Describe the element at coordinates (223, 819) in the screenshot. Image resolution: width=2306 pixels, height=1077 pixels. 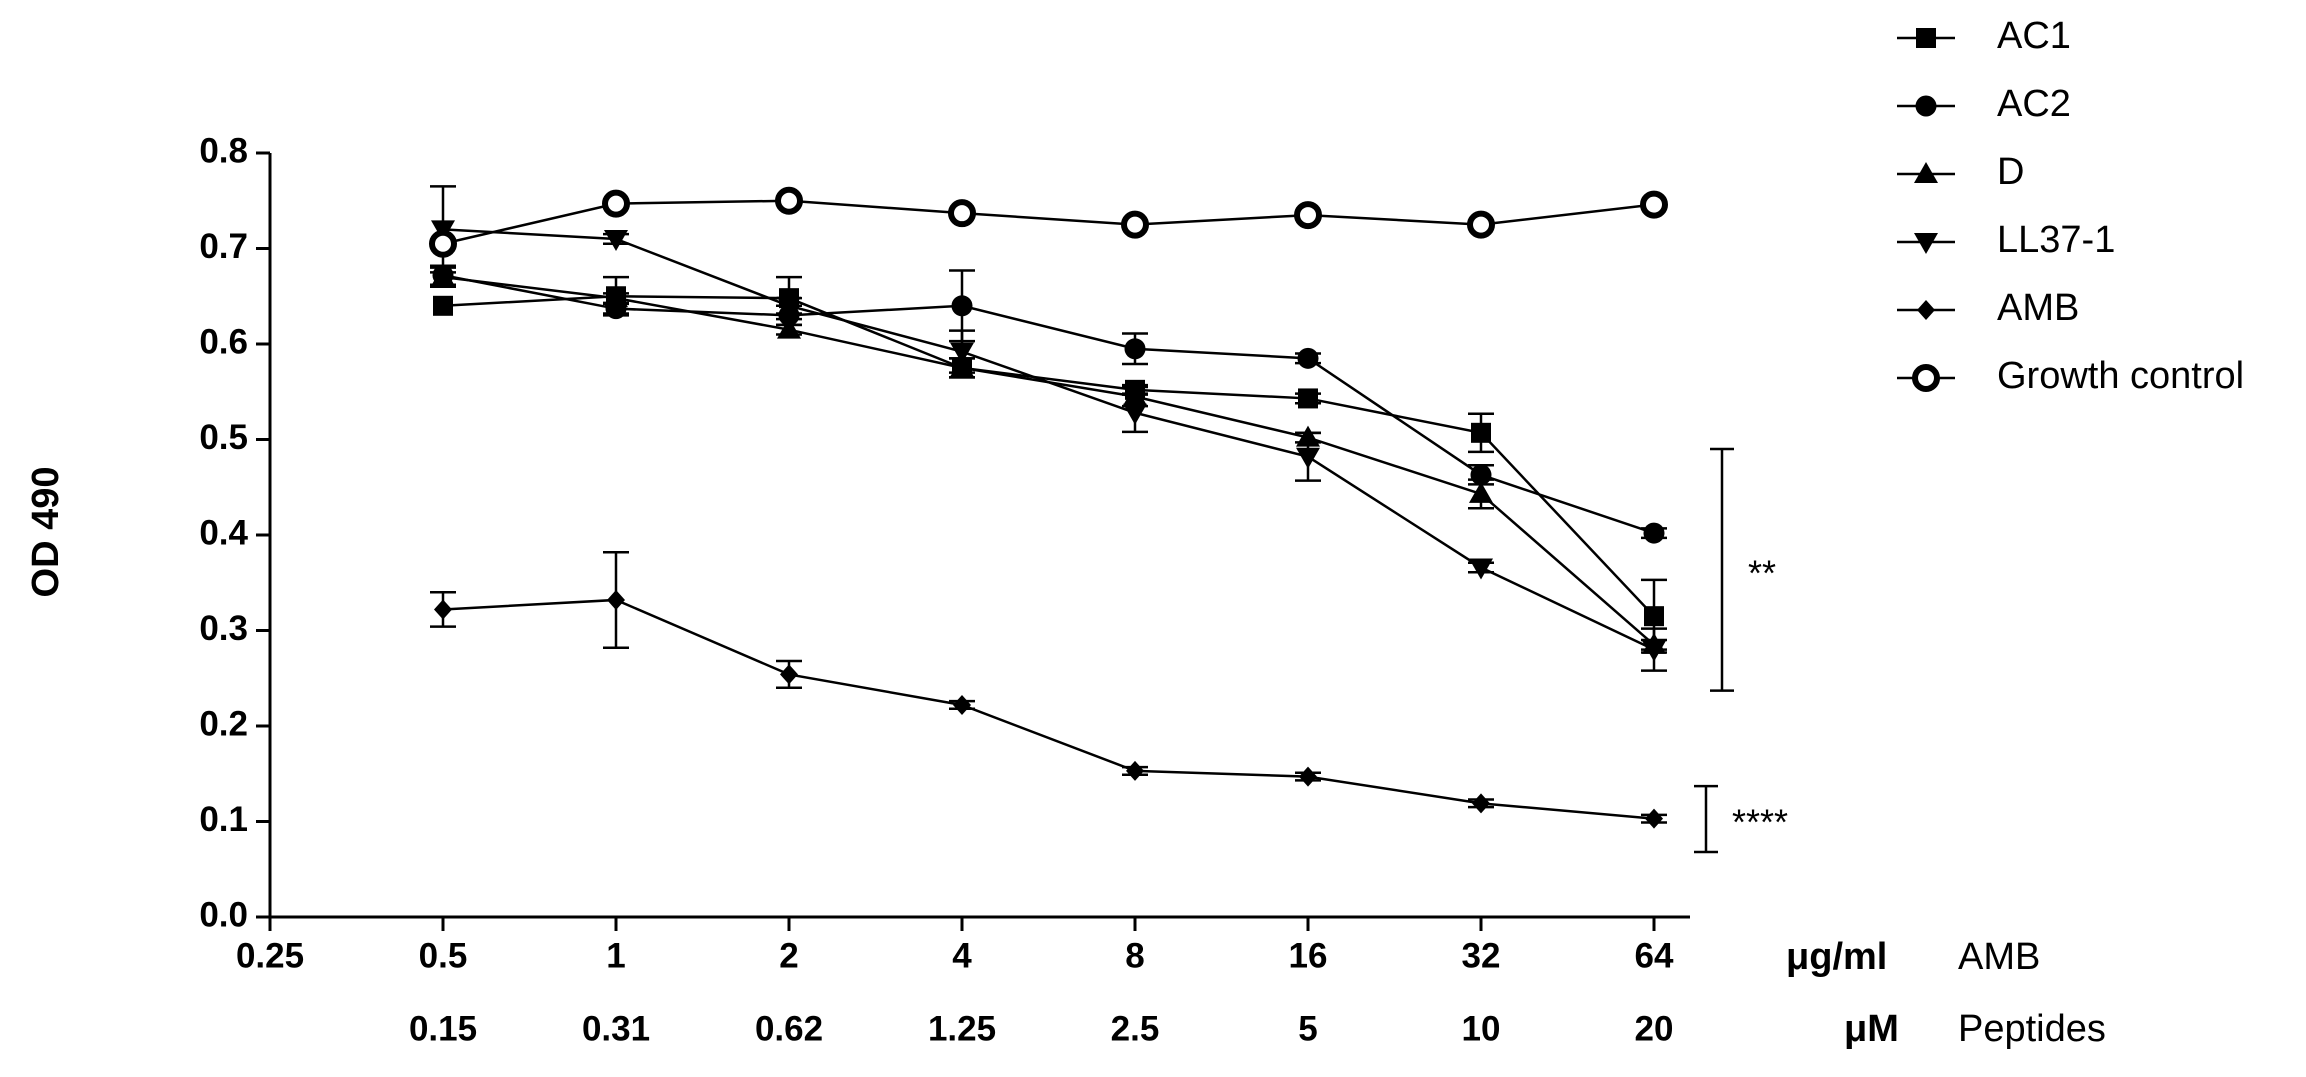
I see `y-tick-label: 0.1` at that location.